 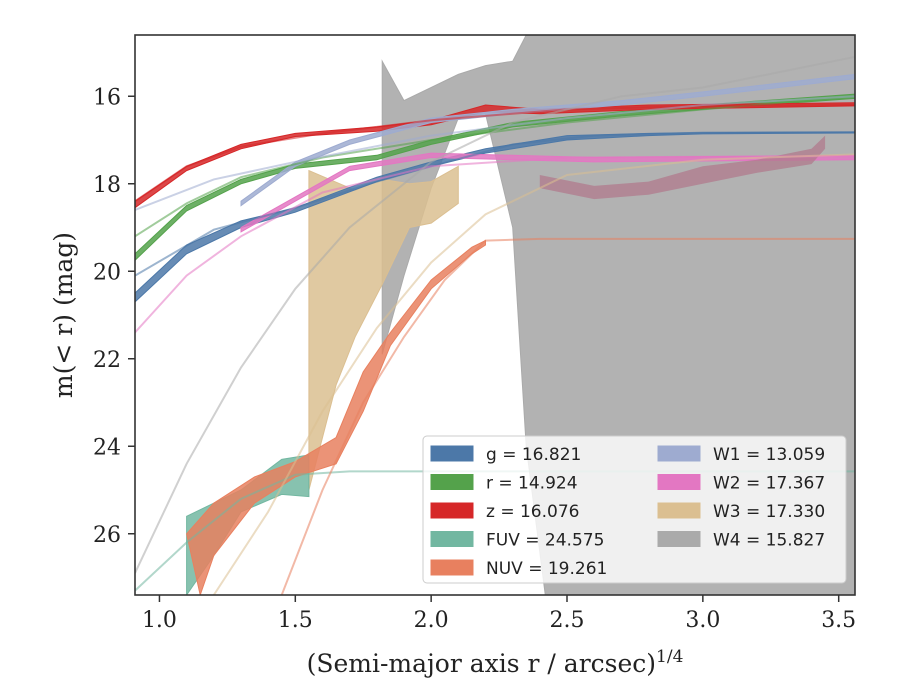 I want to click on legend-box, so click(x=634, y=509).